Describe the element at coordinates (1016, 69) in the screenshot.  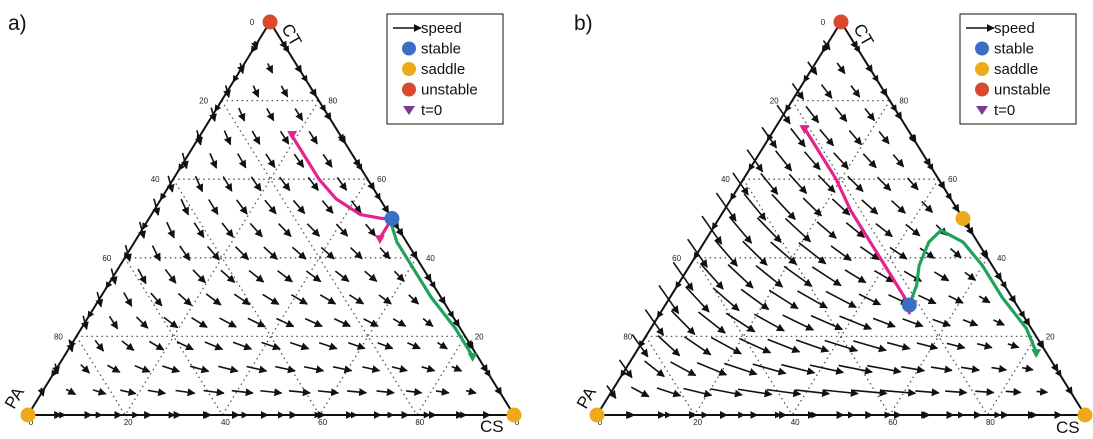
I see `legend-label: saddle` at that location.